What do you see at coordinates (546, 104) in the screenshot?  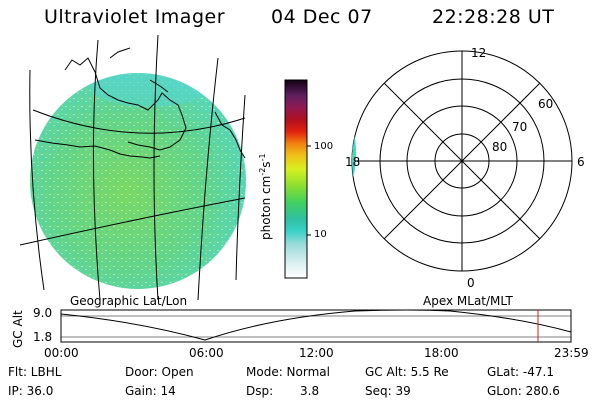 I see `polar-label-60: 60` at bounding box center [546, 104].